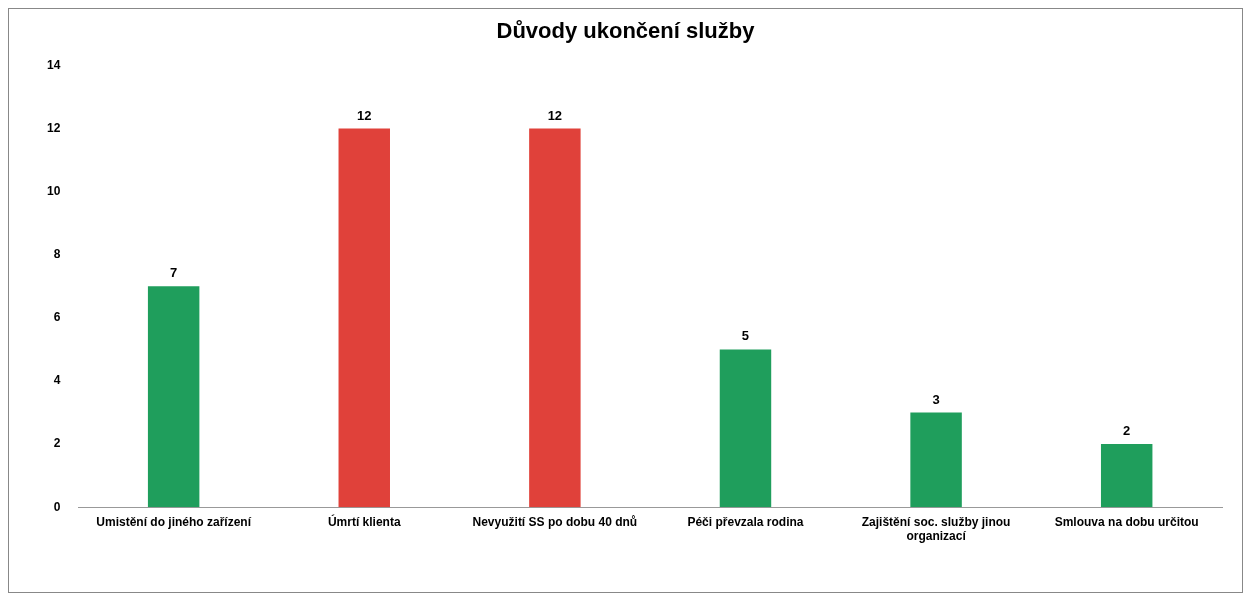  Describe the element at coordinates (53, 64) in the screenshot. I see `y-tick-label: 14` at that location.